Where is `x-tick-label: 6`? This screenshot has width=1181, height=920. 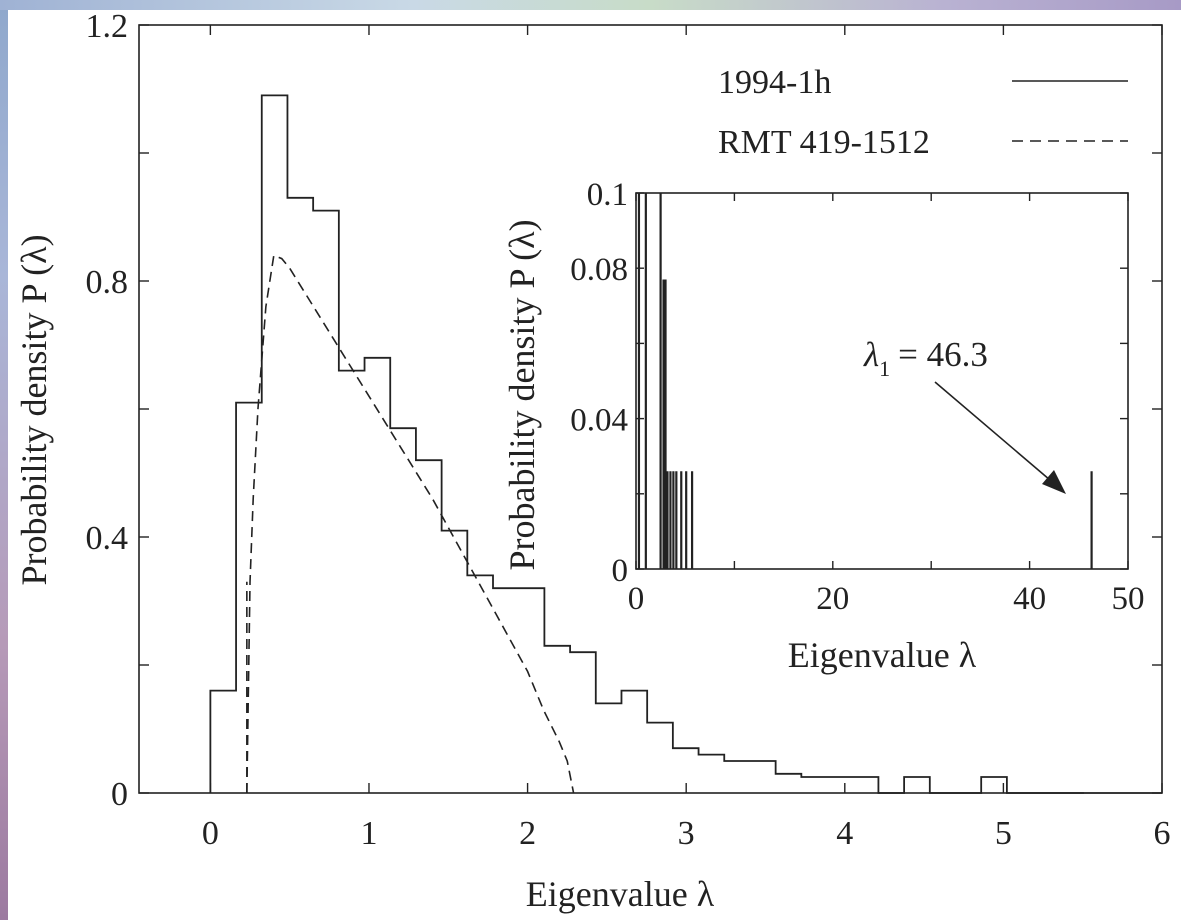 x-tick-label: 6 is located at coordinates (1162, 833).